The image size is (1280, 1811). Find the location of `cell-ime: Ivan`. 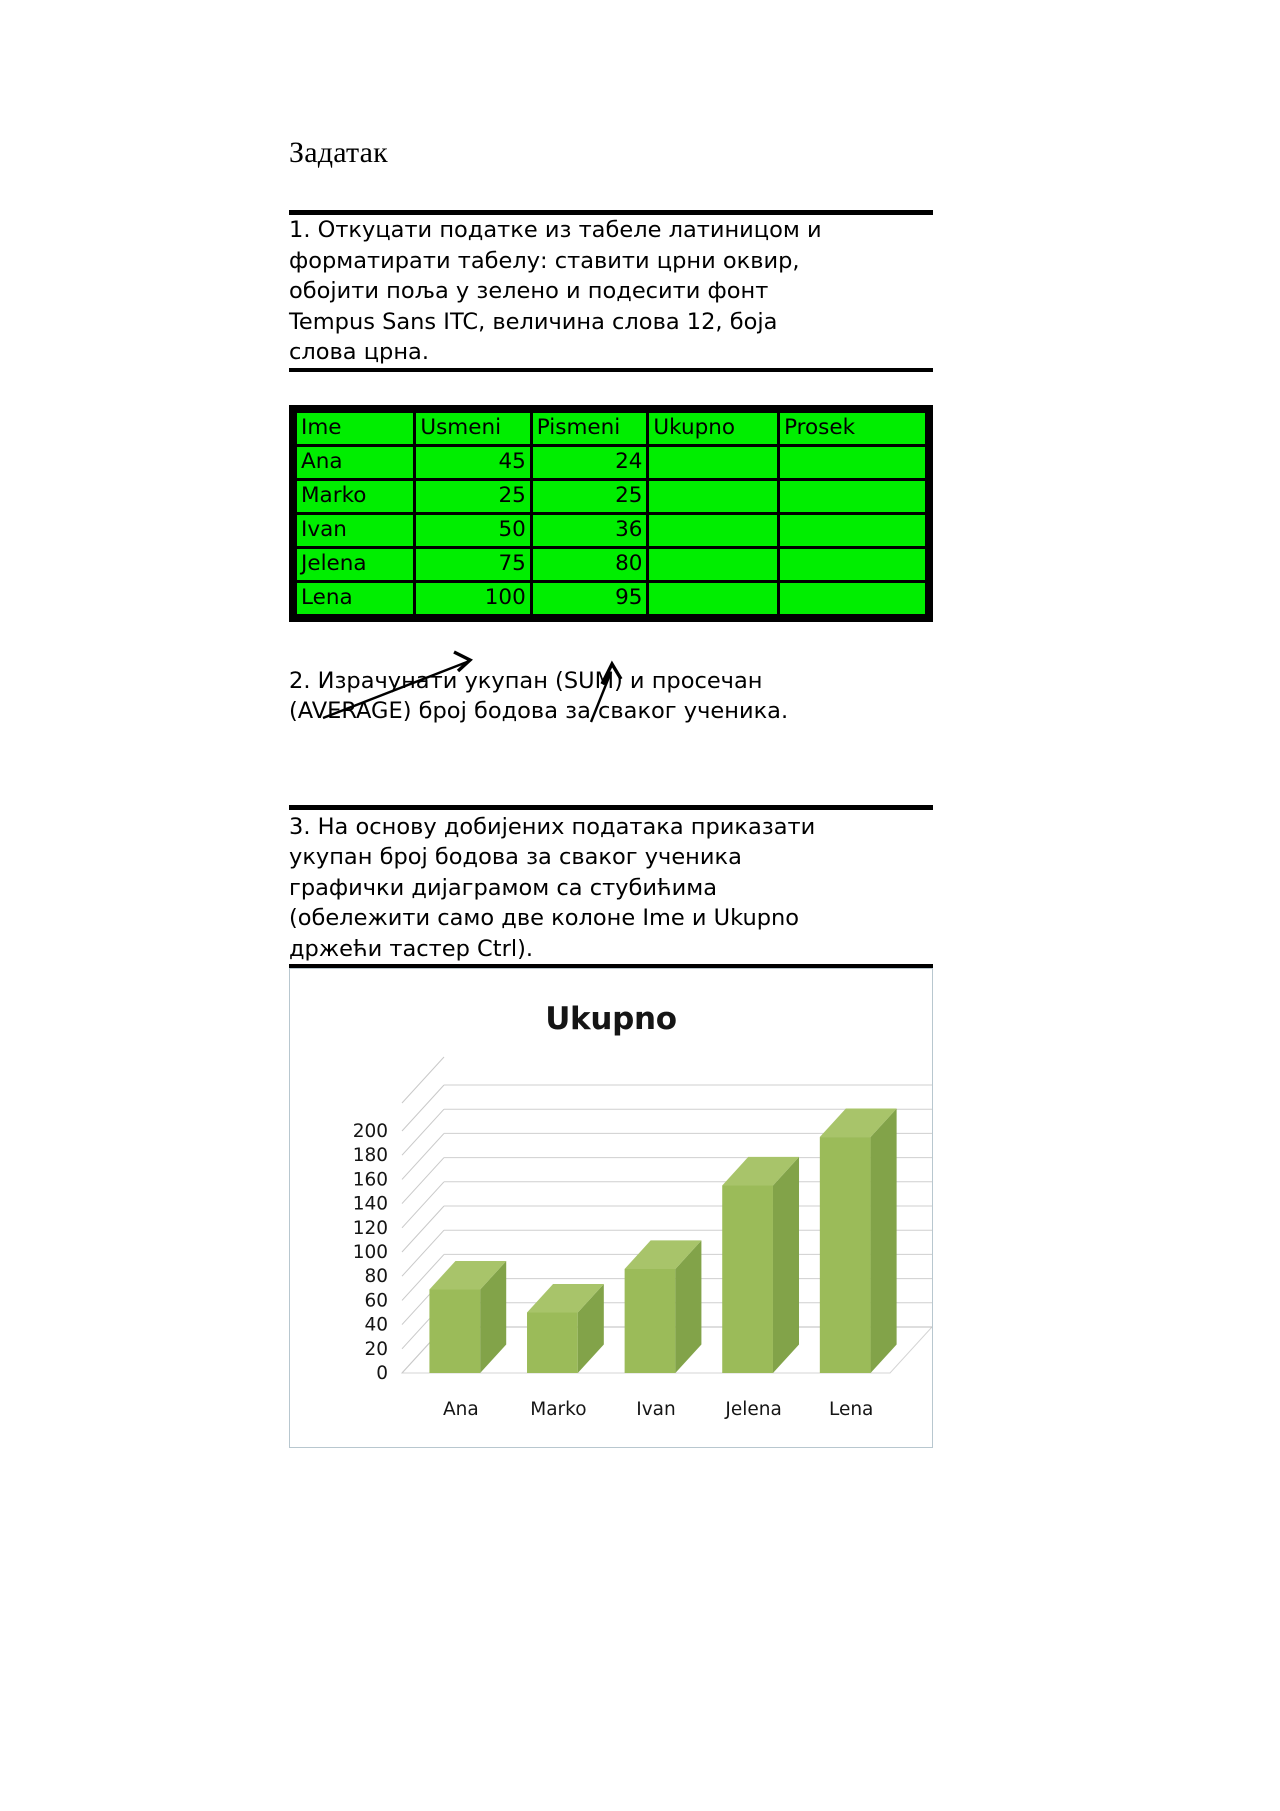

cell-ime: Ivan is located at coordinates (355, 530).